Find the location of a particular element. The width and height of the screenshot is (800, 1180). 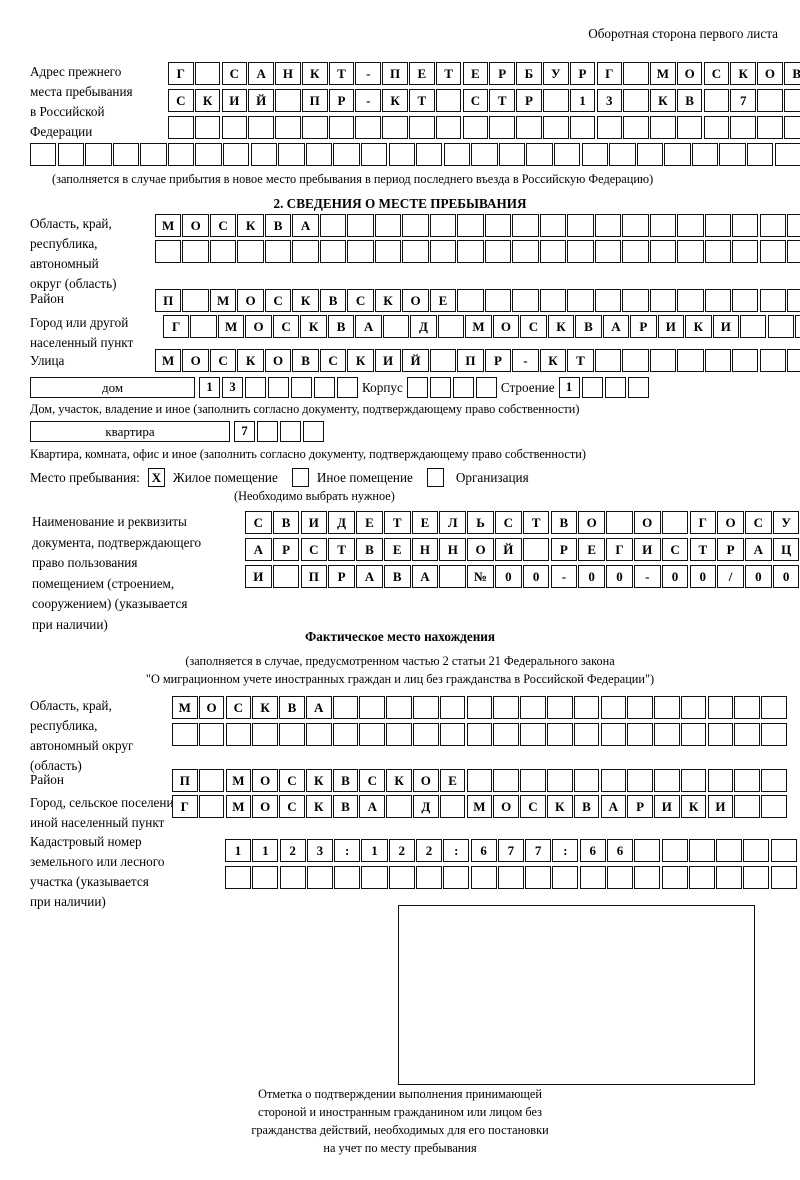

char-cell: Б is located at coordinates (529, 73).